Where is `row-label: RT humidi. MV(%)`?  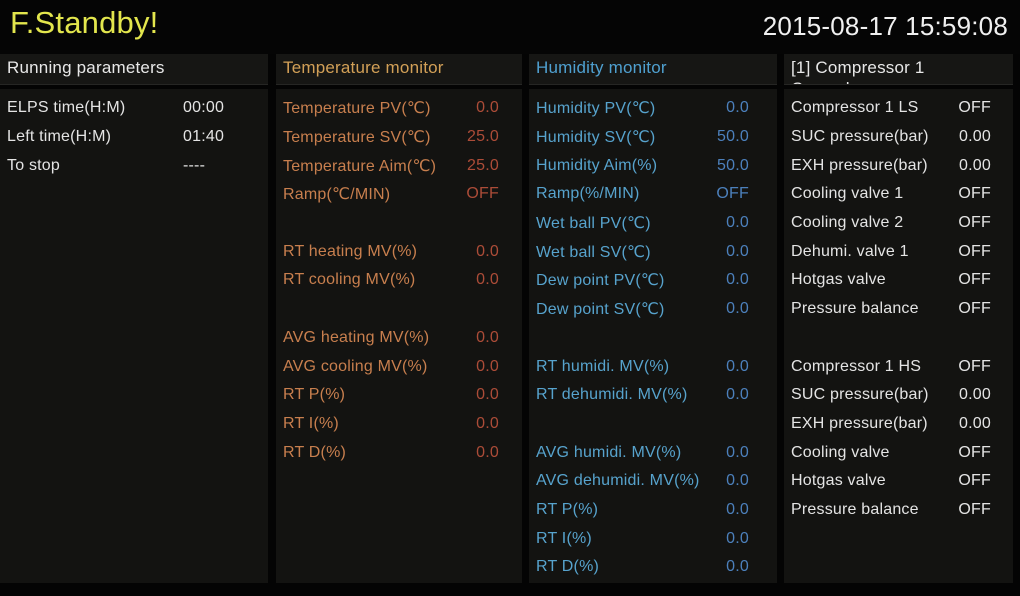 row-label: RT humidi. MV(%) is located at coordinates (603, 366).